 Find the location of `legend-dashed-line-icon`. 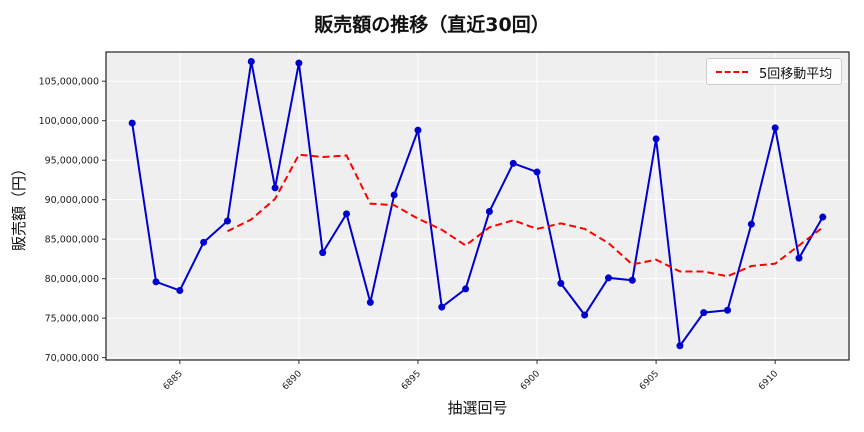

legend-dashed-line-icon is located at coordinates (732, 72).